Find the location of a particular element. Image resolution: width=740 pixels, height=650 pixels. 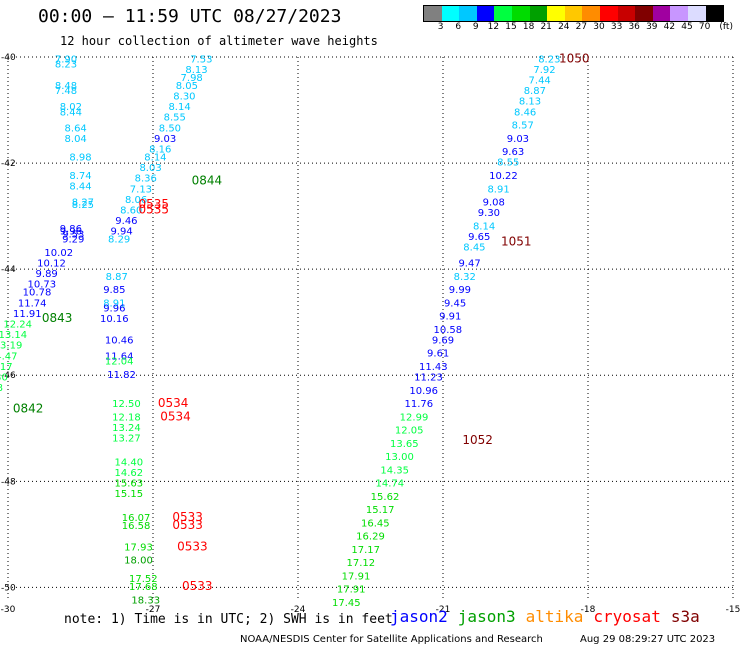

wave-height-value: 12.18 is located at coordinates (126, 417).